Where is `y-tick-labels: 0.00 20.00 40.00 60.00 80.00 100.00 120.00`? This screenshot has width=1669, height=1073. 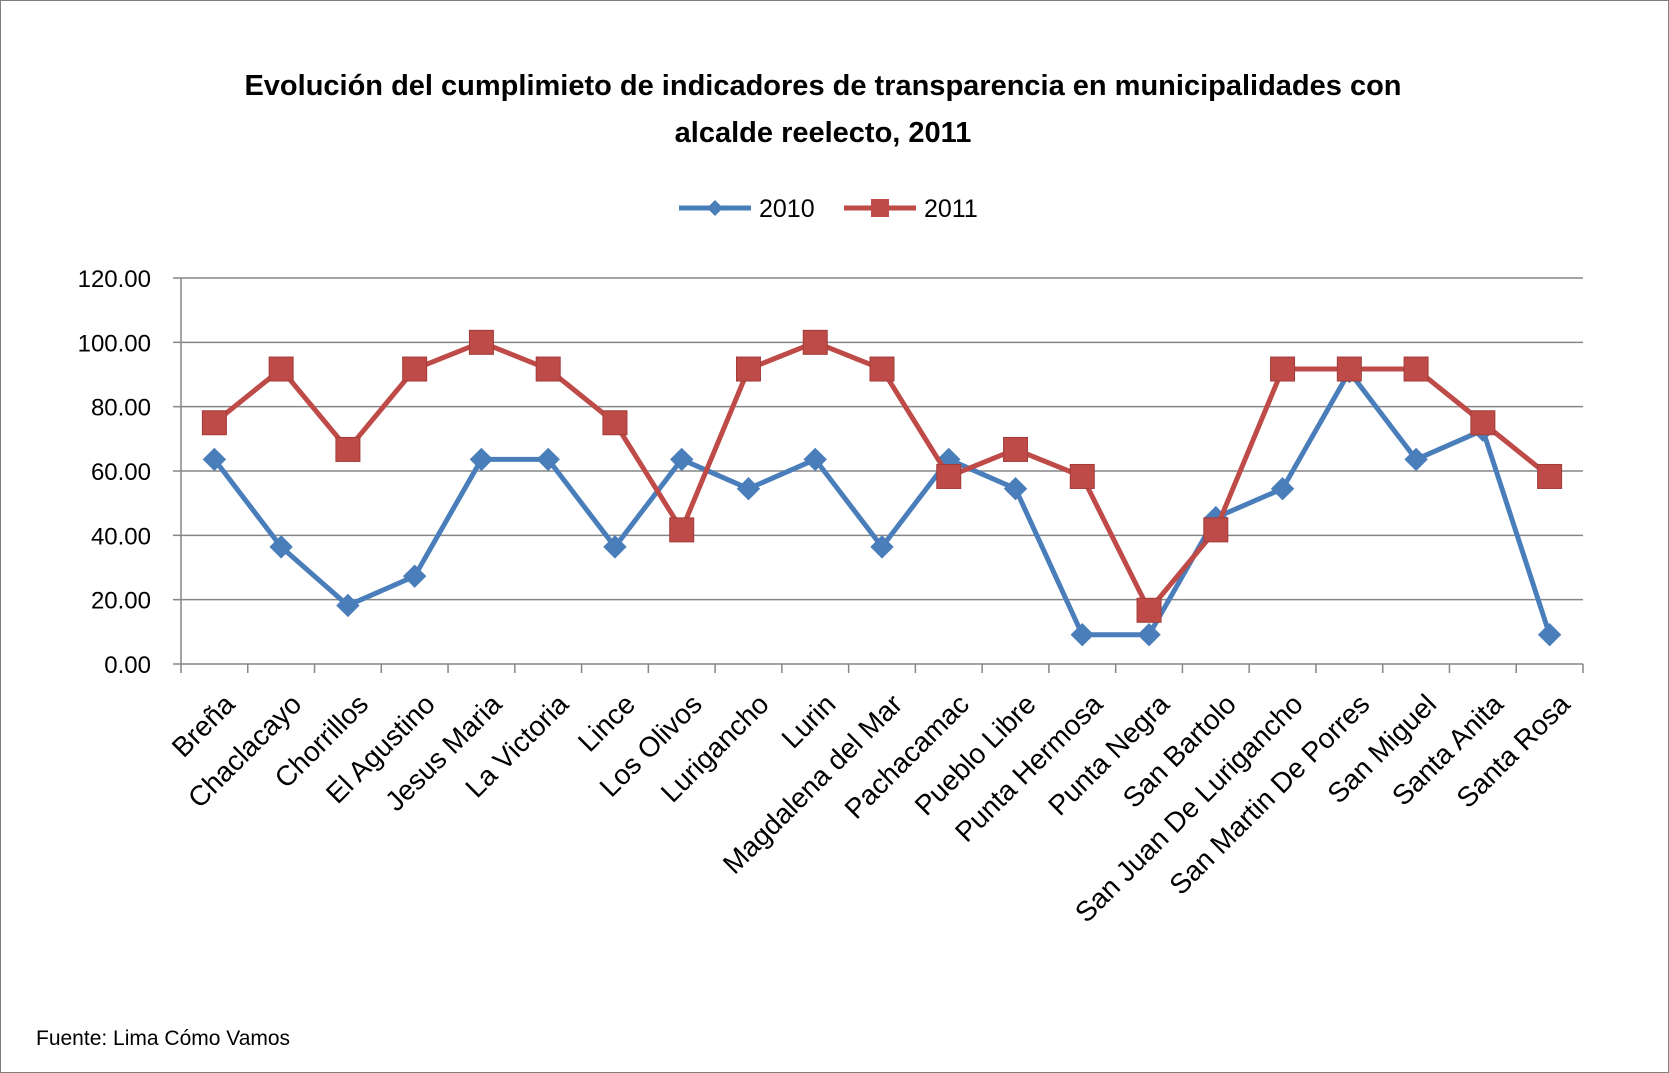 y-tick-labels: 0.00 20.00 40.00 60.00 80.00 100.00 120.00 is located at coordinates (114, 472).